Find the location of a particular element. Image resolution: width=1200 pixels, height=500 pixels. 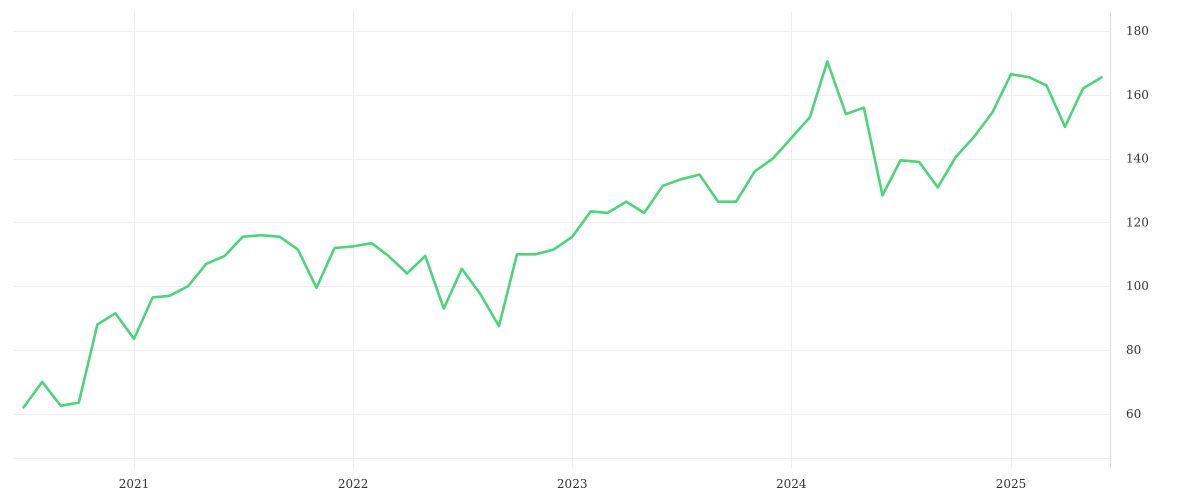

x-tick-label: 2023 is located at coordinates (572, 484).